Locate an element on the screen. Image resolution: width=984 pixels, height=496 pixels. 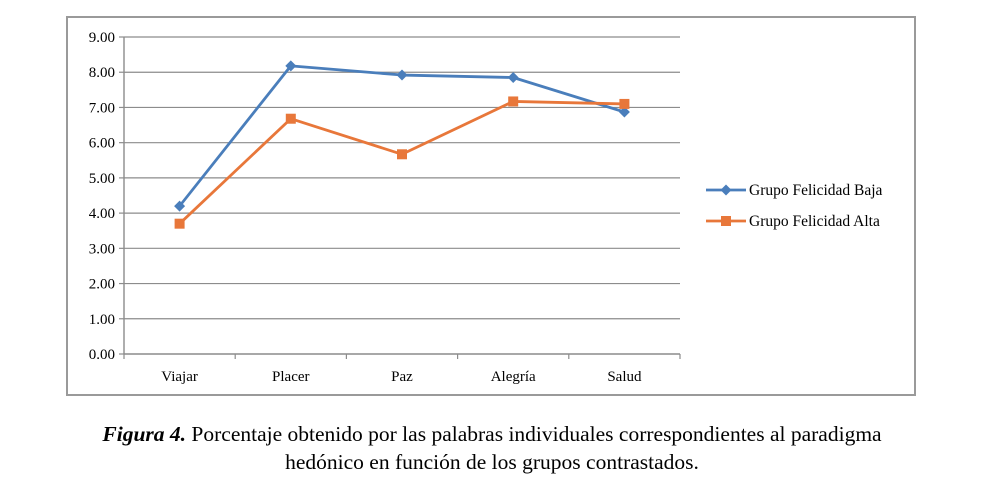
x-tick-label: Alegría is located at coordinates (513, 377).